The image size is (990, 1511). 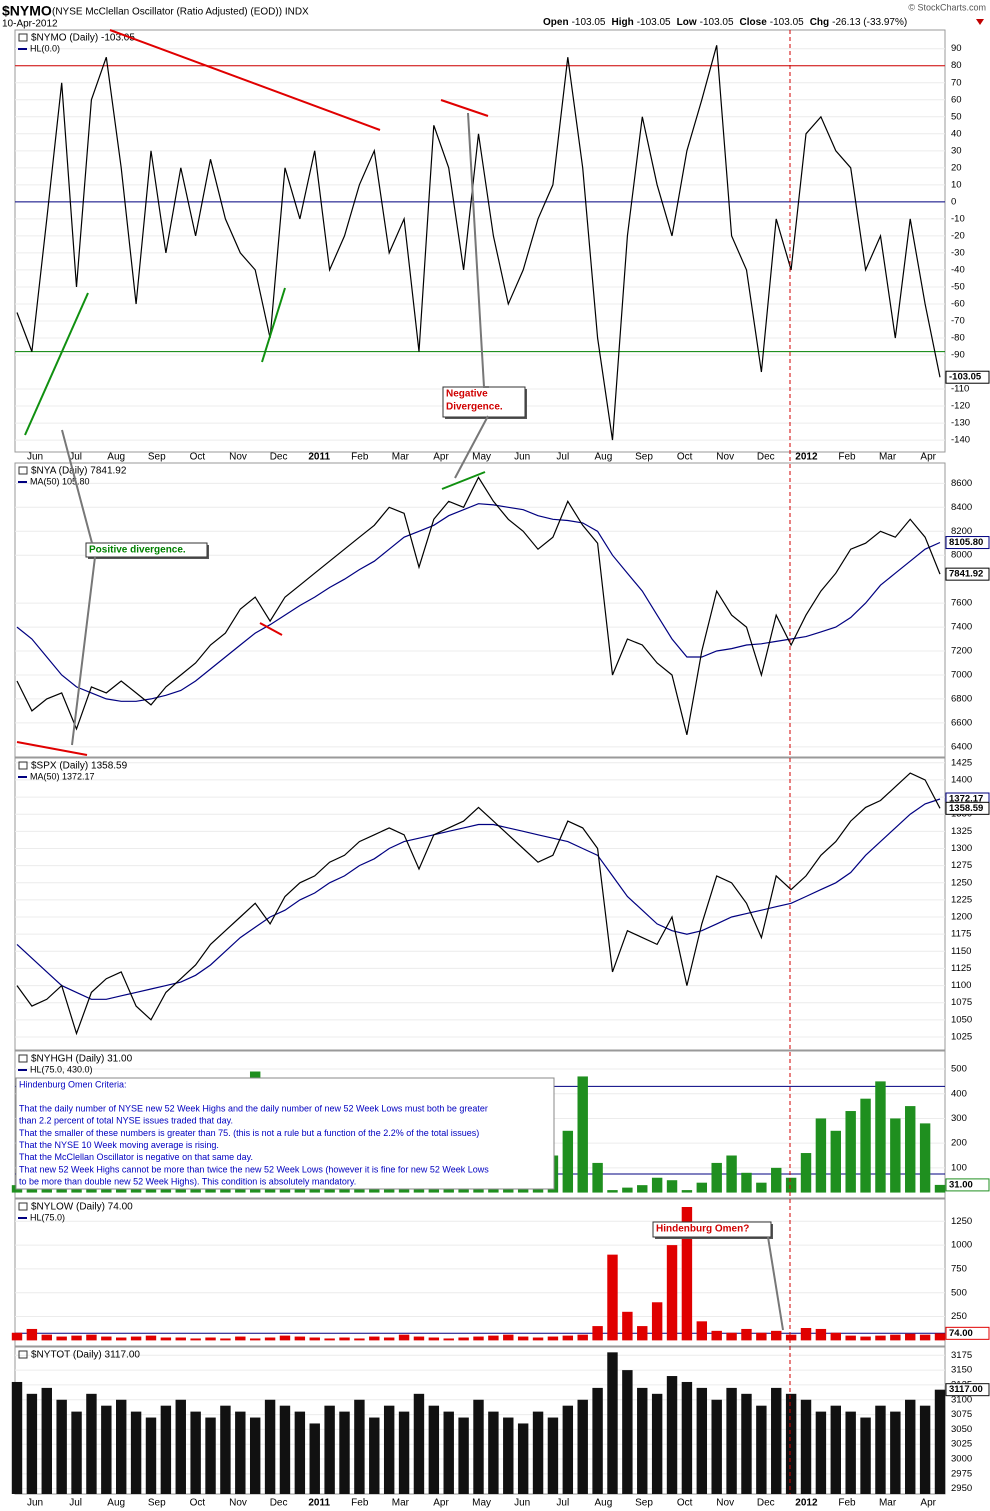 What do you see at coordinates (819, 22) in the screenshot?
I see `quote-label: Chg` at bounding box center [819, 22].